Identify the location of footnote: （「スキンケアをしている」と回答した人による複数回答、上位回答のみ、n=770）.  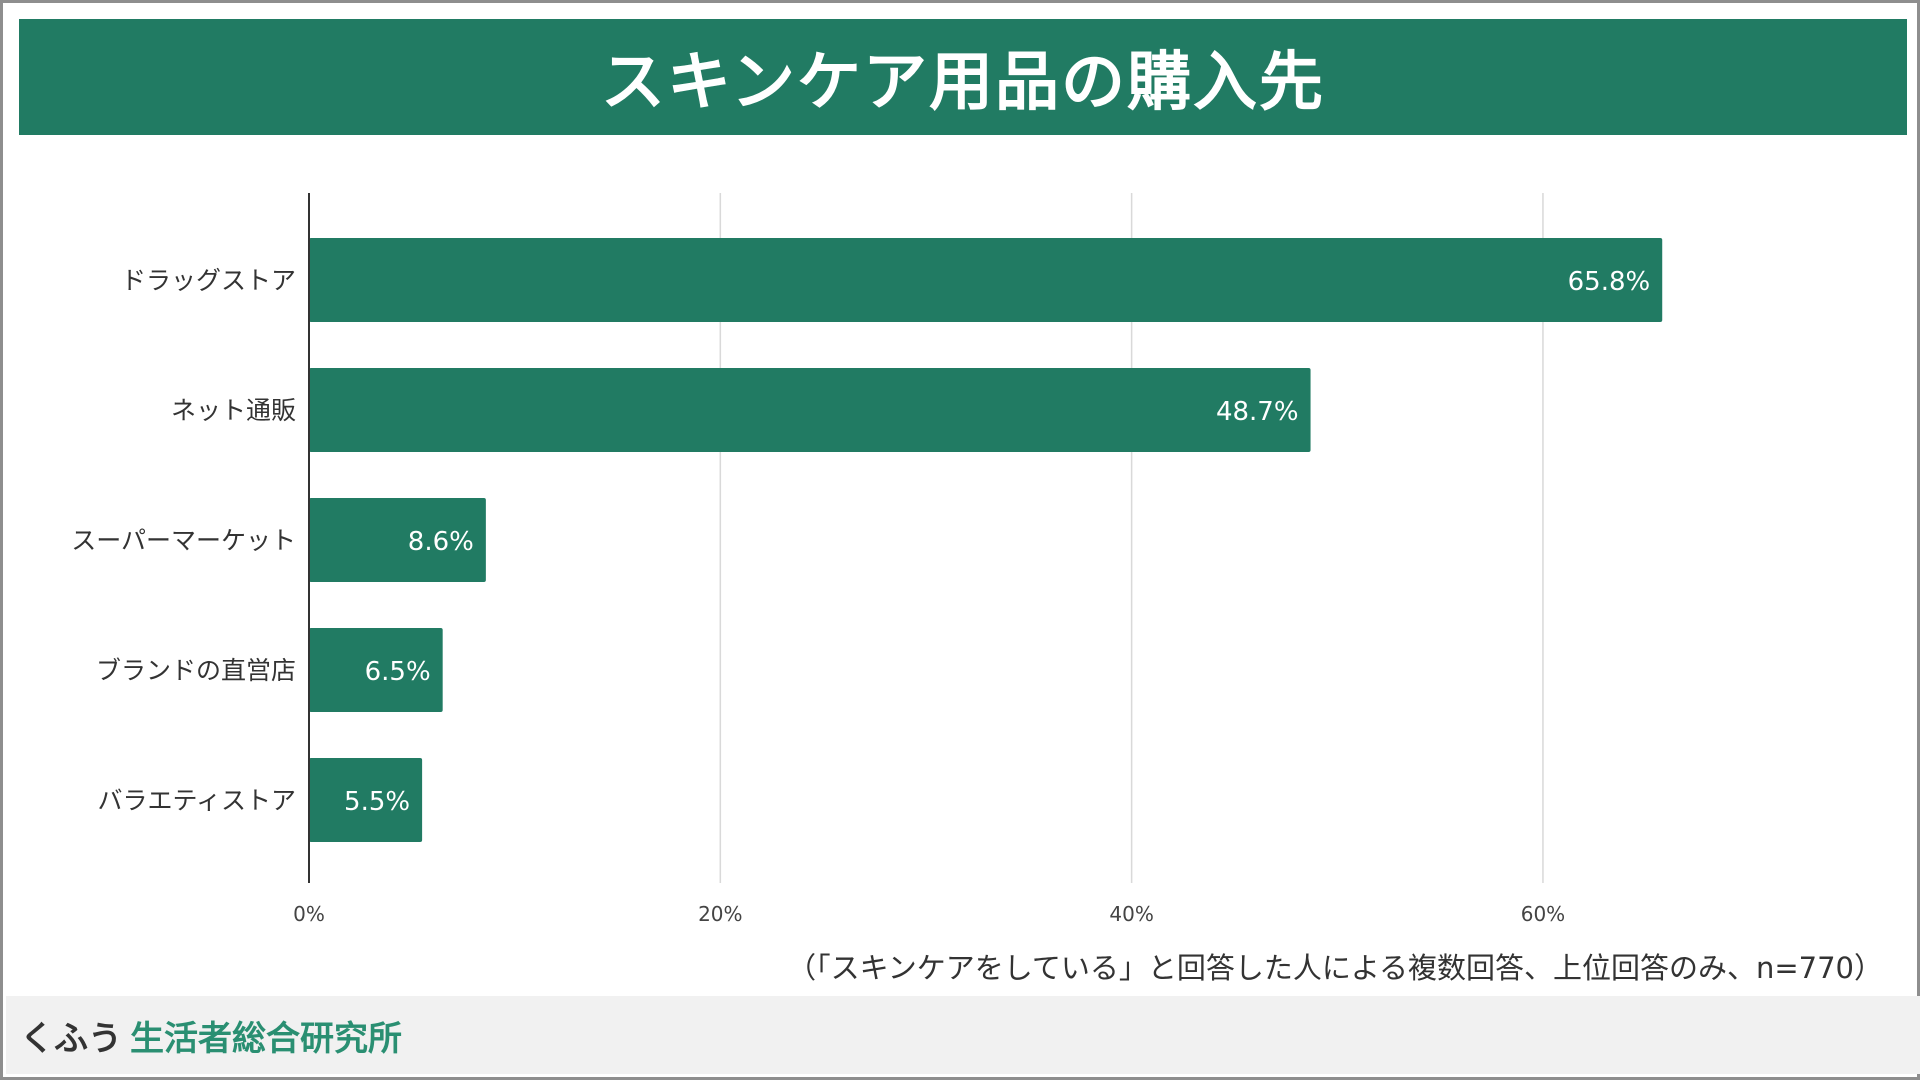
(1335, 968).